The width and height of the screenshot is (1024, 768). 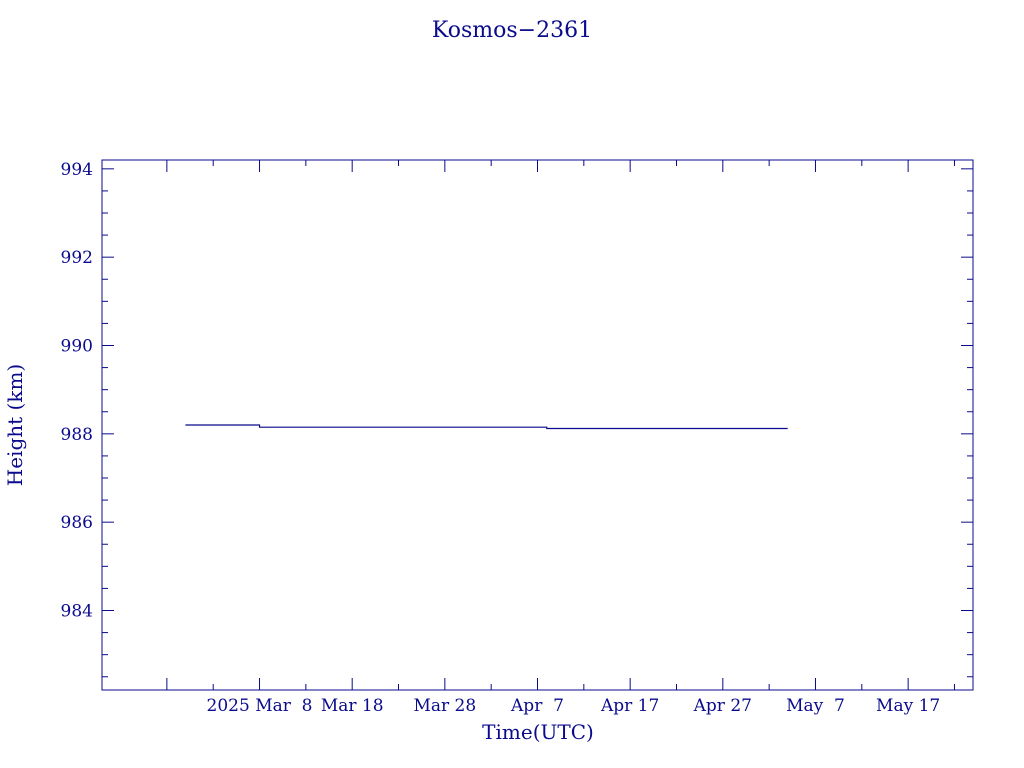 I want to click on y-tick-label: 986, so click(x=77, y=523).